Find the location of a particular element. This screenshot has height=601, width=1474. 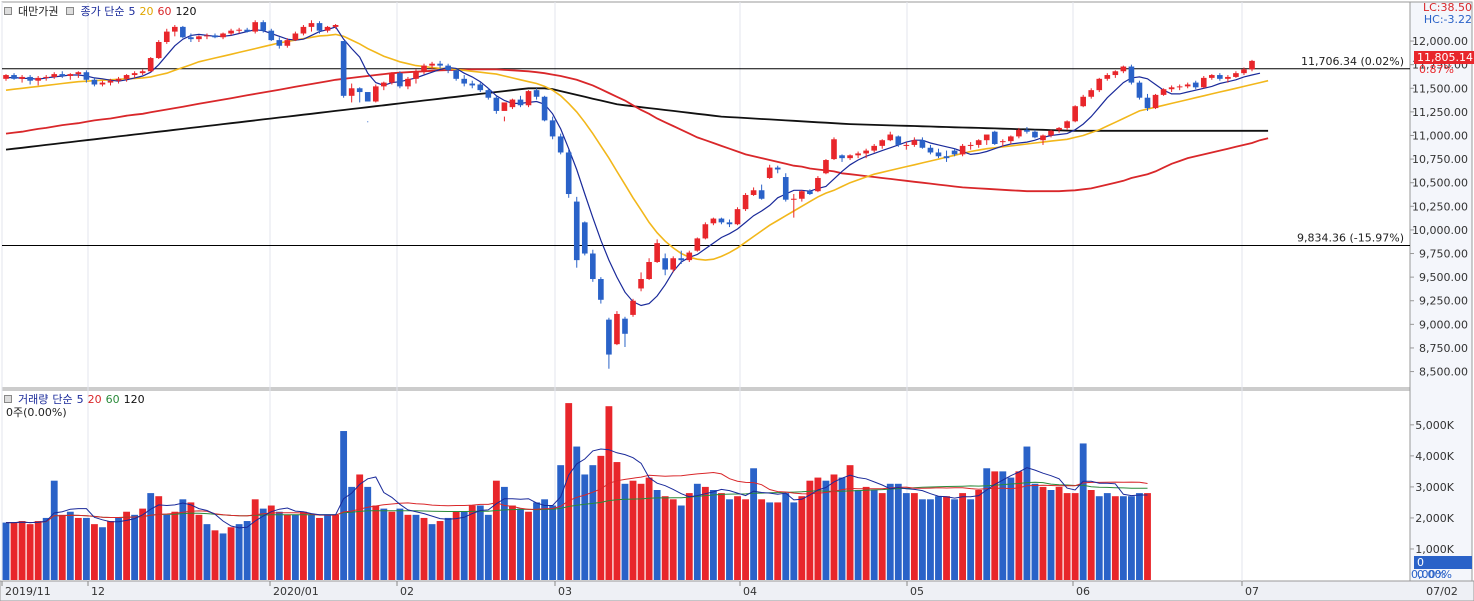

price-tick-label: 11,250.00 is located at coordinates (1440, 112).